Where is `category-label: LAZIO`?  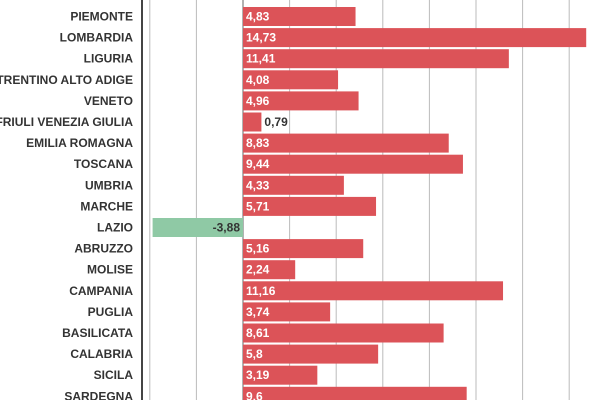
category-label: LAZIO is located at coordinates (115, 228).